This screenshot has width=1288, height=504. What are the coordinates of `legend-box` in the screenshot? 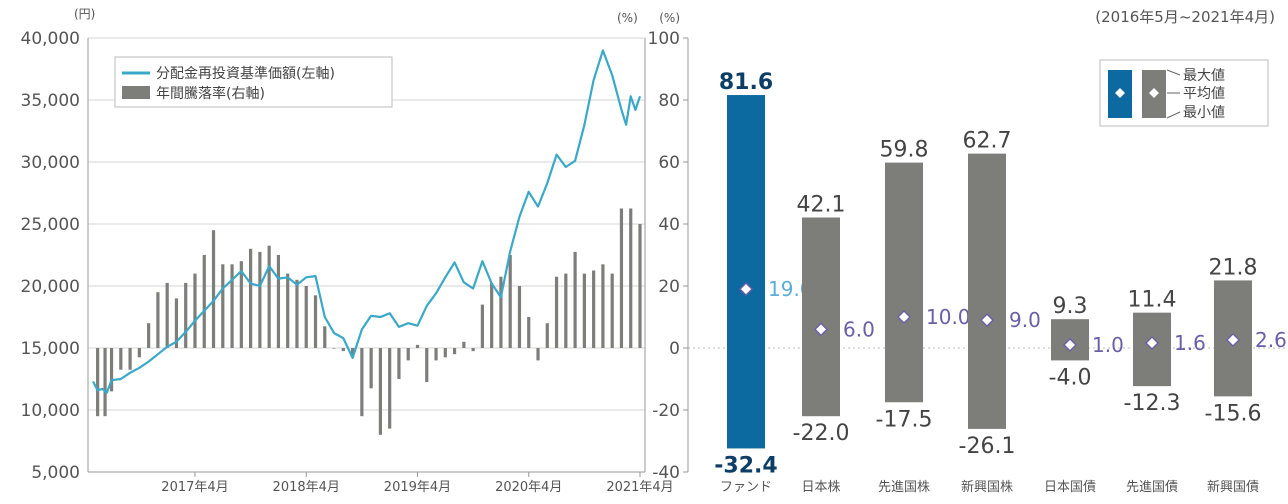 It's located at (253, 82).